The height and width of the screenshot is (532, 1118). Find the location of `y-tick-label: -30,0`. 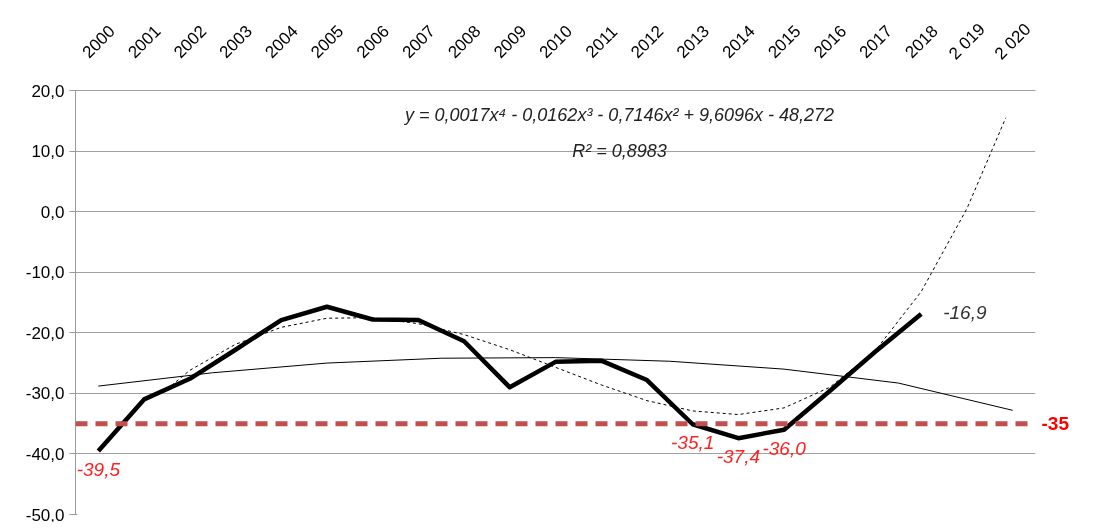

y-tick-label: -30,0 is located at coordinates (45, 394).